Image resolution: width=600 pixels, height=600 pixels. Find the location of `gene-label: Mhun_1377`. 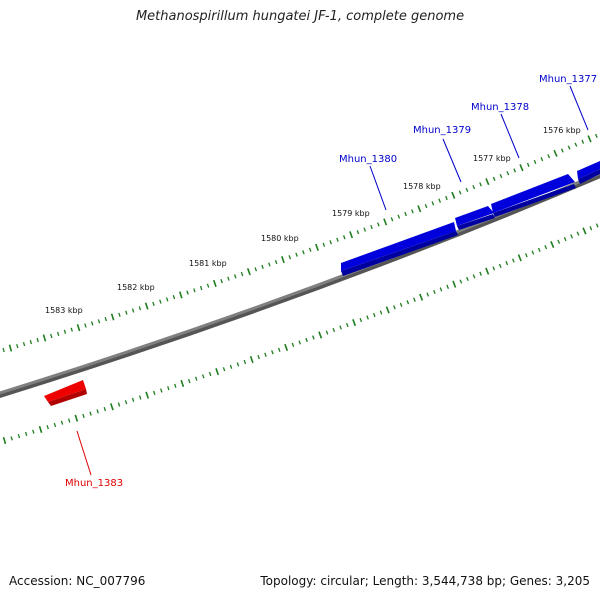

gene-label: Mhun_1377 is located at coordinates (568, 79).